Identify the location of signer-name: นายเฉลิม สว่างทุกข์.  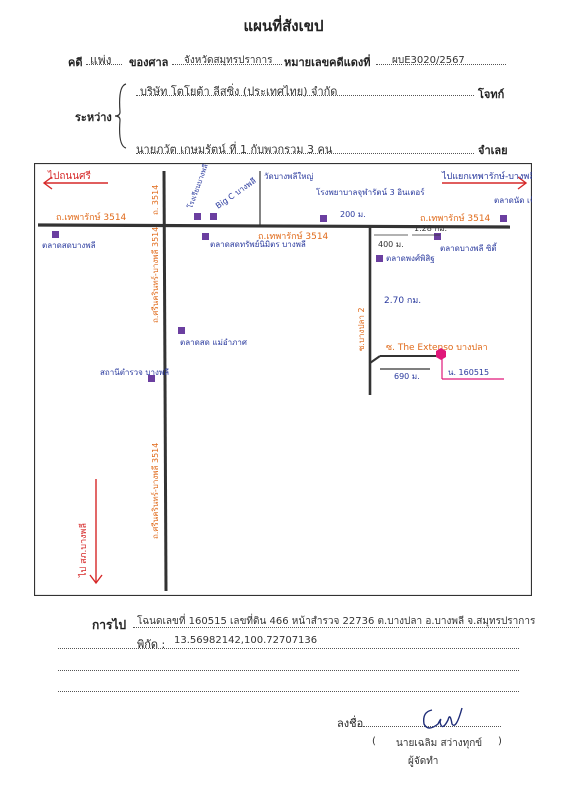
(439, 743).